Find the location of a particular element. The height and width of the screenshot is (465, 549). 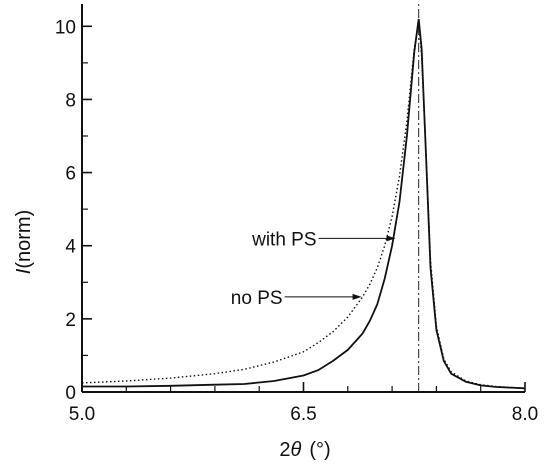

y-tick-label: 10 is located at coordinates (65, 27).